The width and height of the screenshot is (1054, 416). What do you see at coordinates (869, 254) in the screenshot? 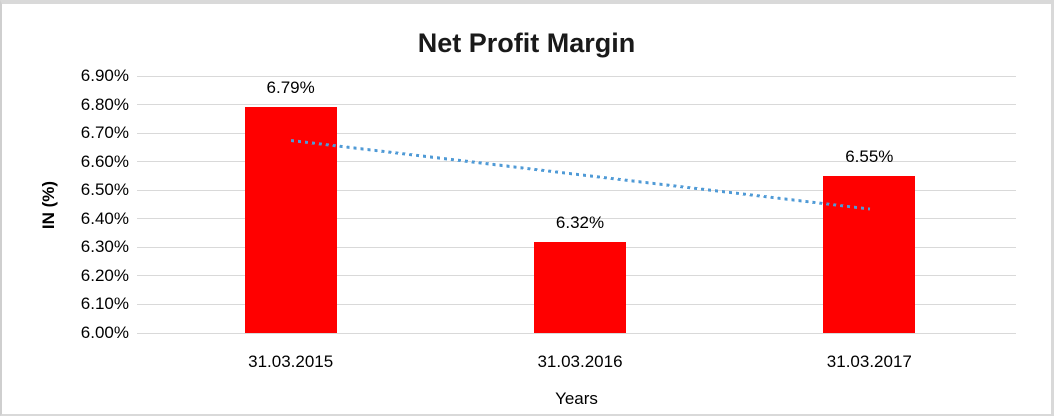
I see `bar-31.03.2017` at bounding box center [869, 254].